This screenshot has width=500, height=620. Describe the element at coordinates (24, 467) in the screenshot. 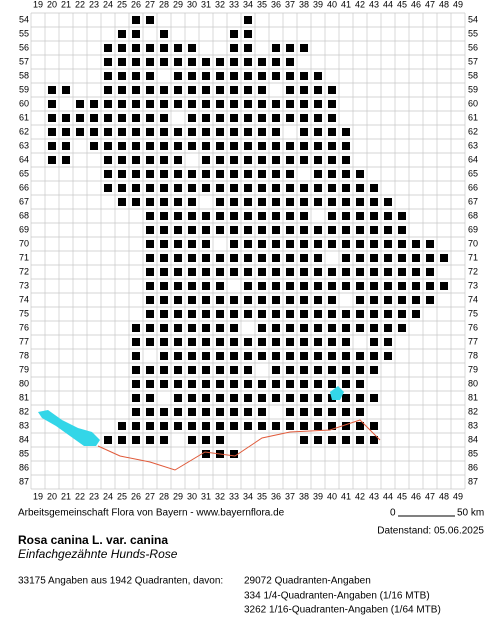

I see `row-label: 86` at that location.